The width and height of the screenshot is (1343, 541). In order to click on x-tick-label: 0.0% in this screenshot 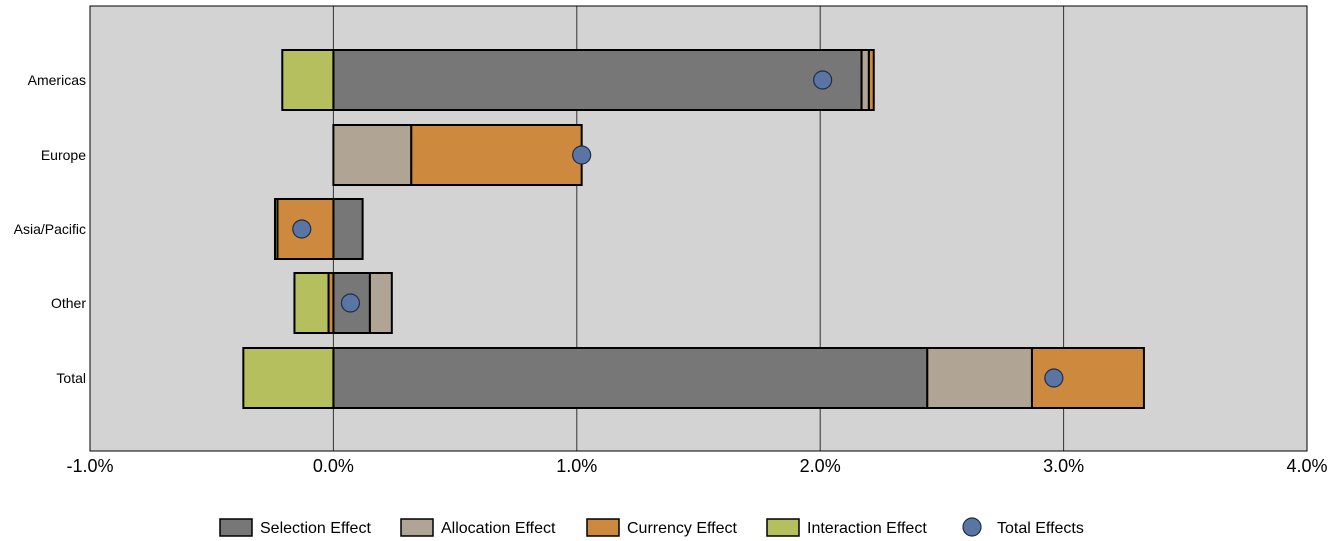, I will do `click(333, 466)`.